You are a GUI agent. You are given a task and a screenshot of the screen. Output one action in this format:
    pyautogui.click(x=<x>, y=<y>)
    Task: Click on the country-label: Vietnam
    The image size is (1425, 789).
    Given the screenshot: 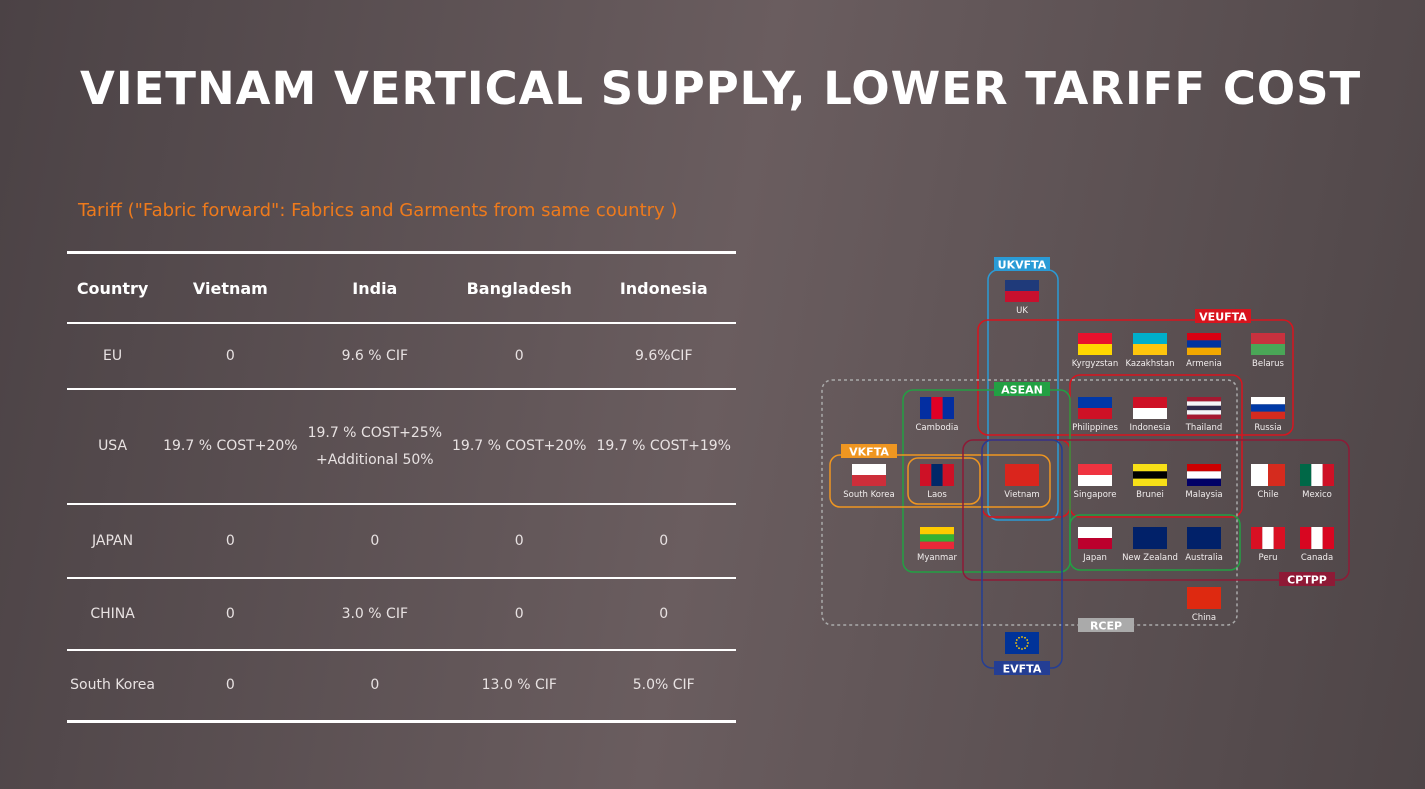 What is the action you would take?
    pyautogui.click(x=1021, y=495)
    